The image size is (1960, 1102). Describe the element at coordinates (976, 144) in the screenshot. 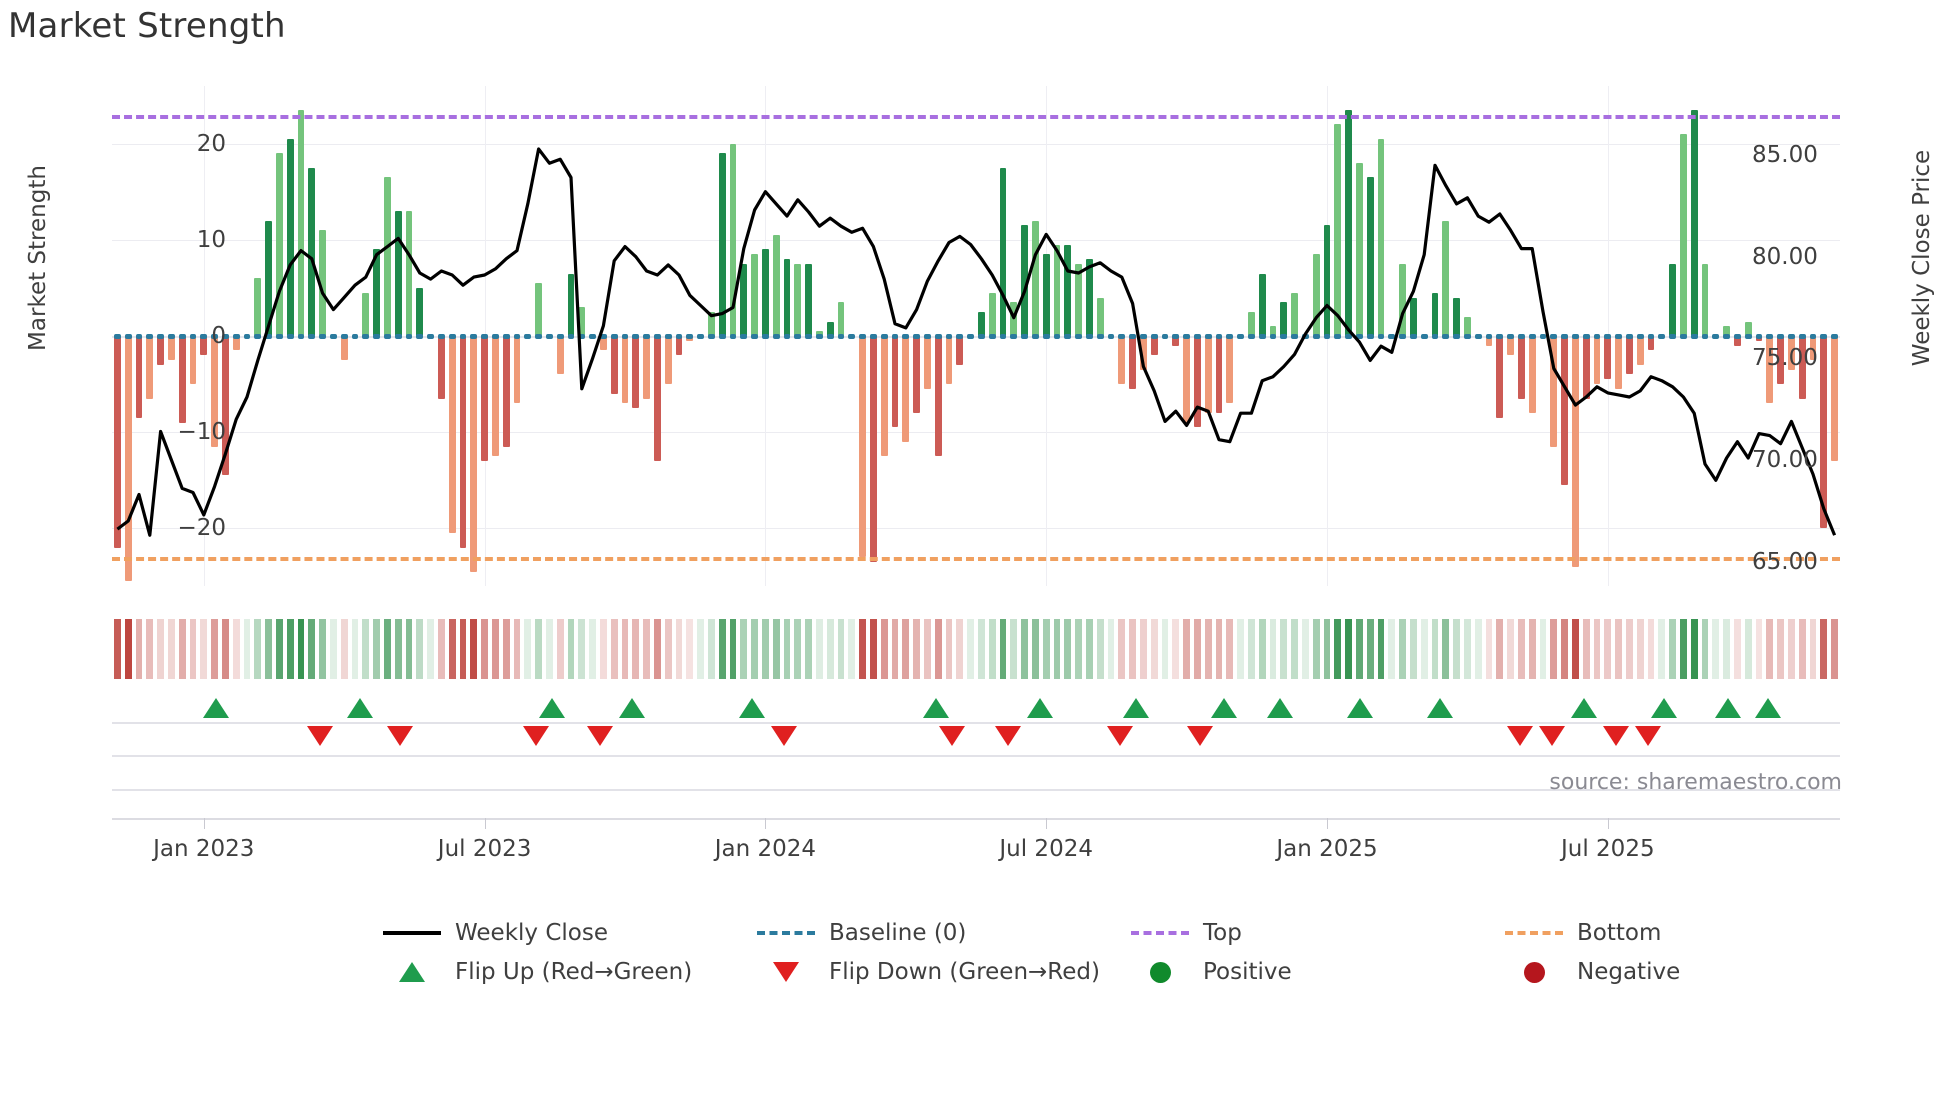

I see `gridline` at that location.